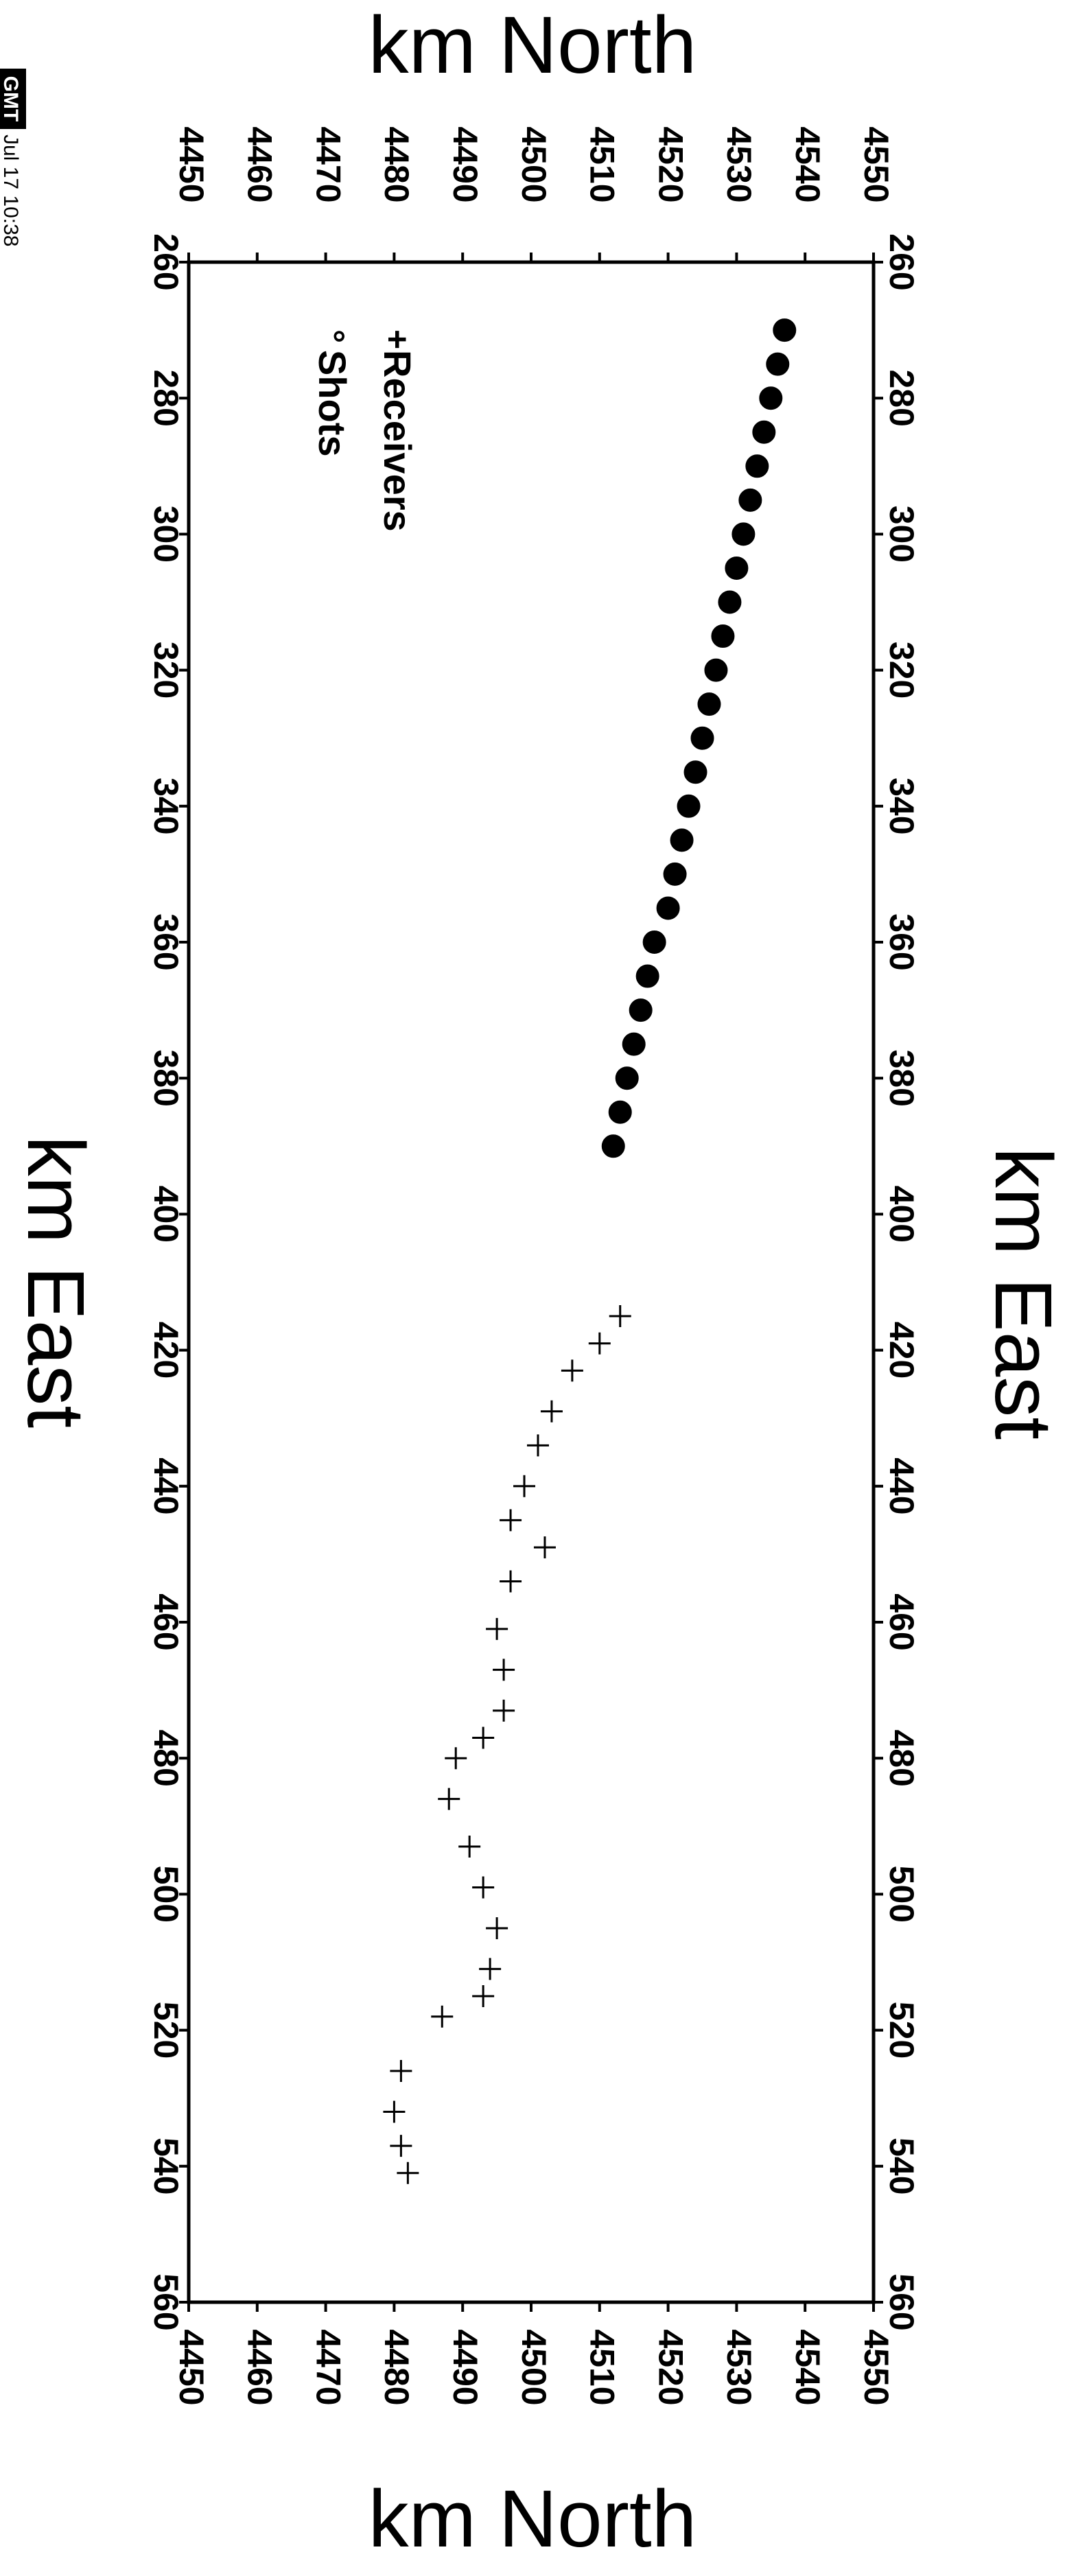 This screenshot has height=2576, width=1065. What do you see at coordinates (332, 336) in the screenshot?
I see `legend-marker: °` at bounding box center [332, 336].